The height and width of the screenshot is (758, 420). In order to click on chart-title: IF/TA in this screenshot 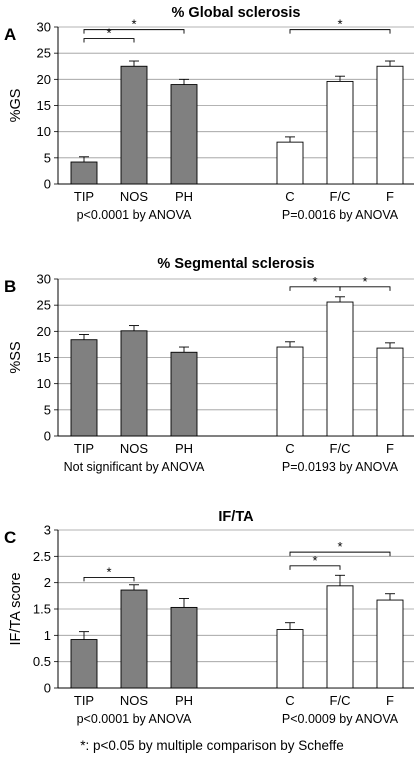, I will do `click(236, 517)`.